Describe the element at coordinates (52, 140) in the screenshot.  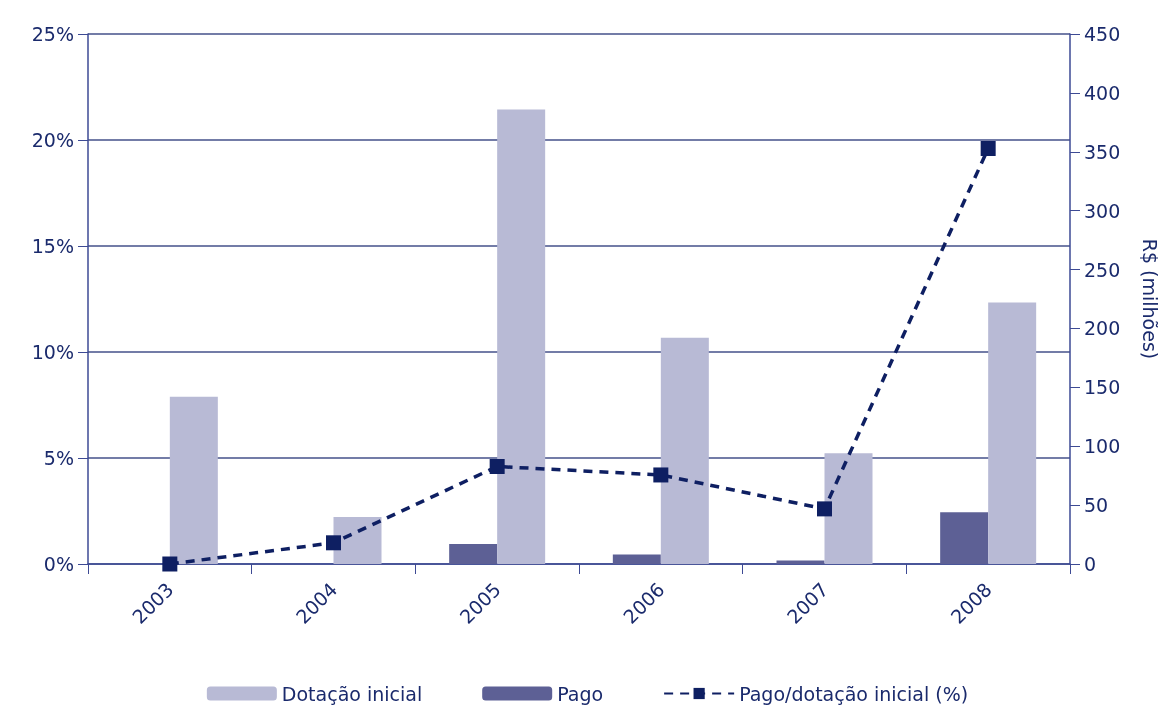
I see `y-tick-label: 20%` at that location.